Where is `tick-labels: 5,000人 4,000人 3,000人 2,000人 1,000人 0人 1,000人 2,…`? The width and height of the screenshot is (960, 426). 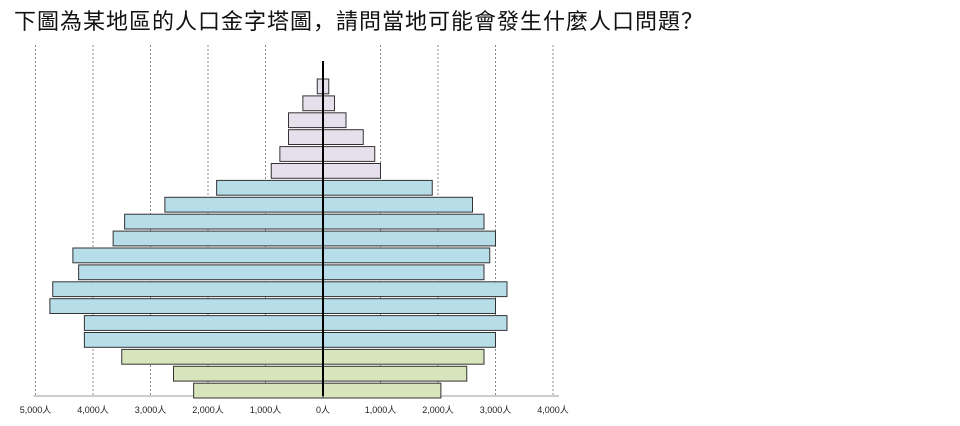
tick-labels: 5,000人 4,000人 3,000人 2,000人 1,000人 0人 1,000人 2,… is located at coordinates (294, 410).